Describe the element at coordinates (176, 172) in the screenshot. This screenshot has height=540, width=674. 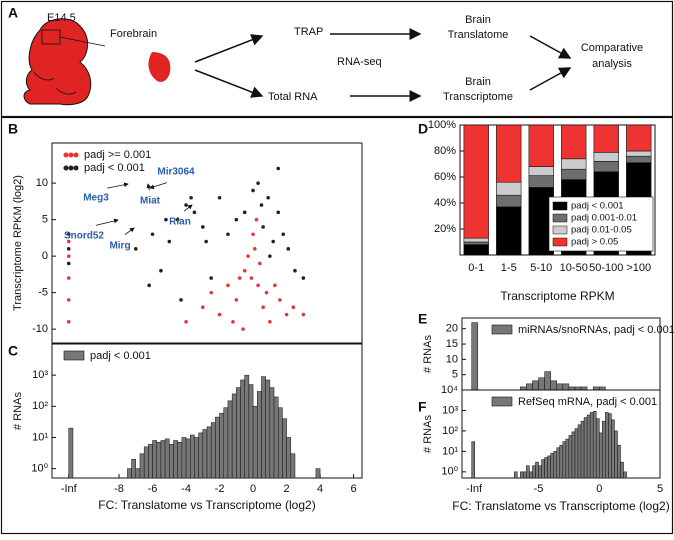
I see `annotation: Mir3064` at that location.